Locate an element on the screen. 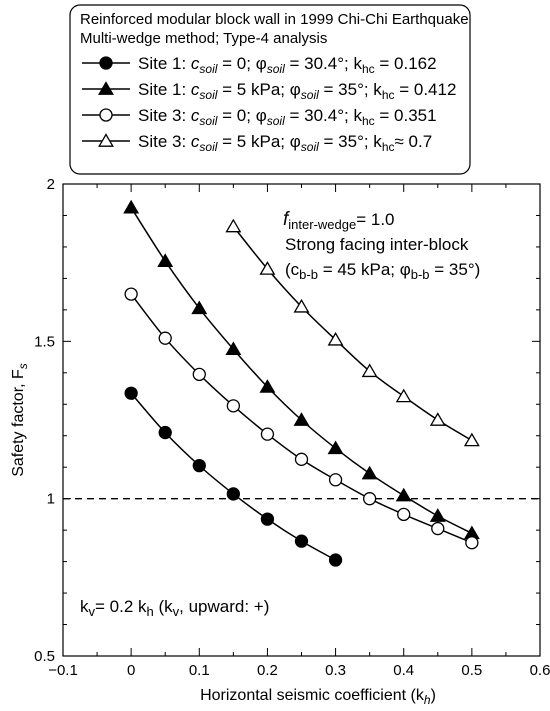  x-tick-label: 0.3 is located at coordinates (335, 670).